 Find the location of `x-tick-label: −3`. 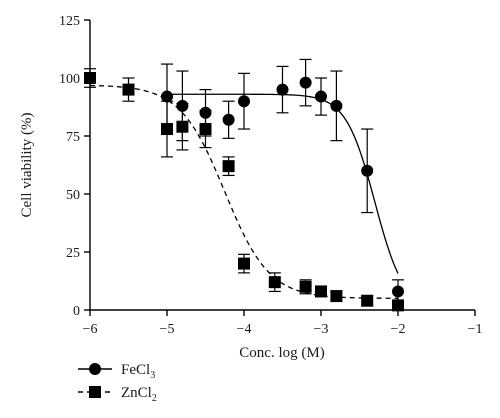

x-tick-label: −3 is located at coordinates (321, 329).